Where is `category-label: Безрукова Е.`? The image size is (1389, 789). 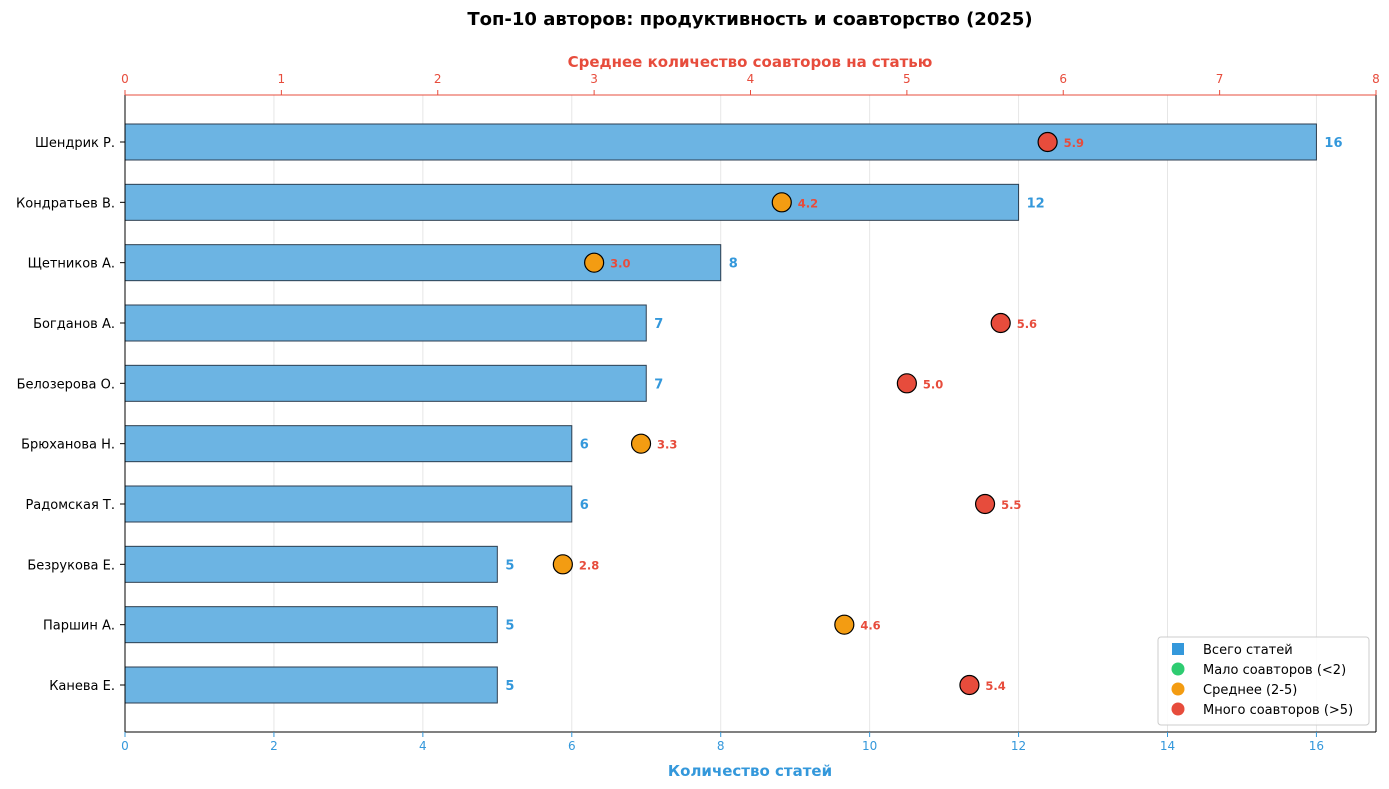 category-label: Безрукова Е. is located at coordinates (71, 565).